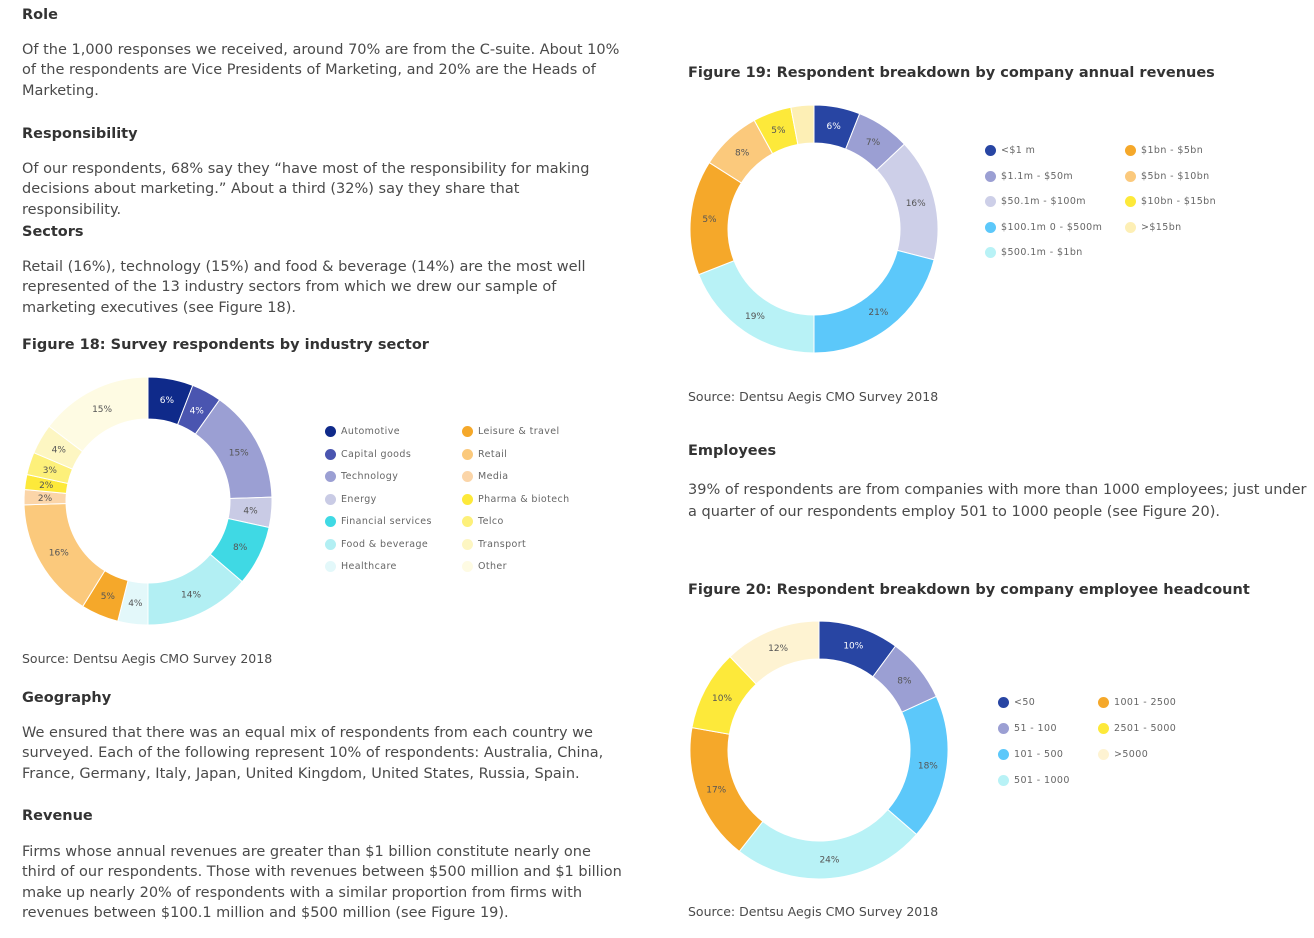 The image size is (1314, 938). What do you see at coordinates (370, 476) in the screenshot?
I see `fig18-legend-label: Technology` at bounding box center [370, 476].